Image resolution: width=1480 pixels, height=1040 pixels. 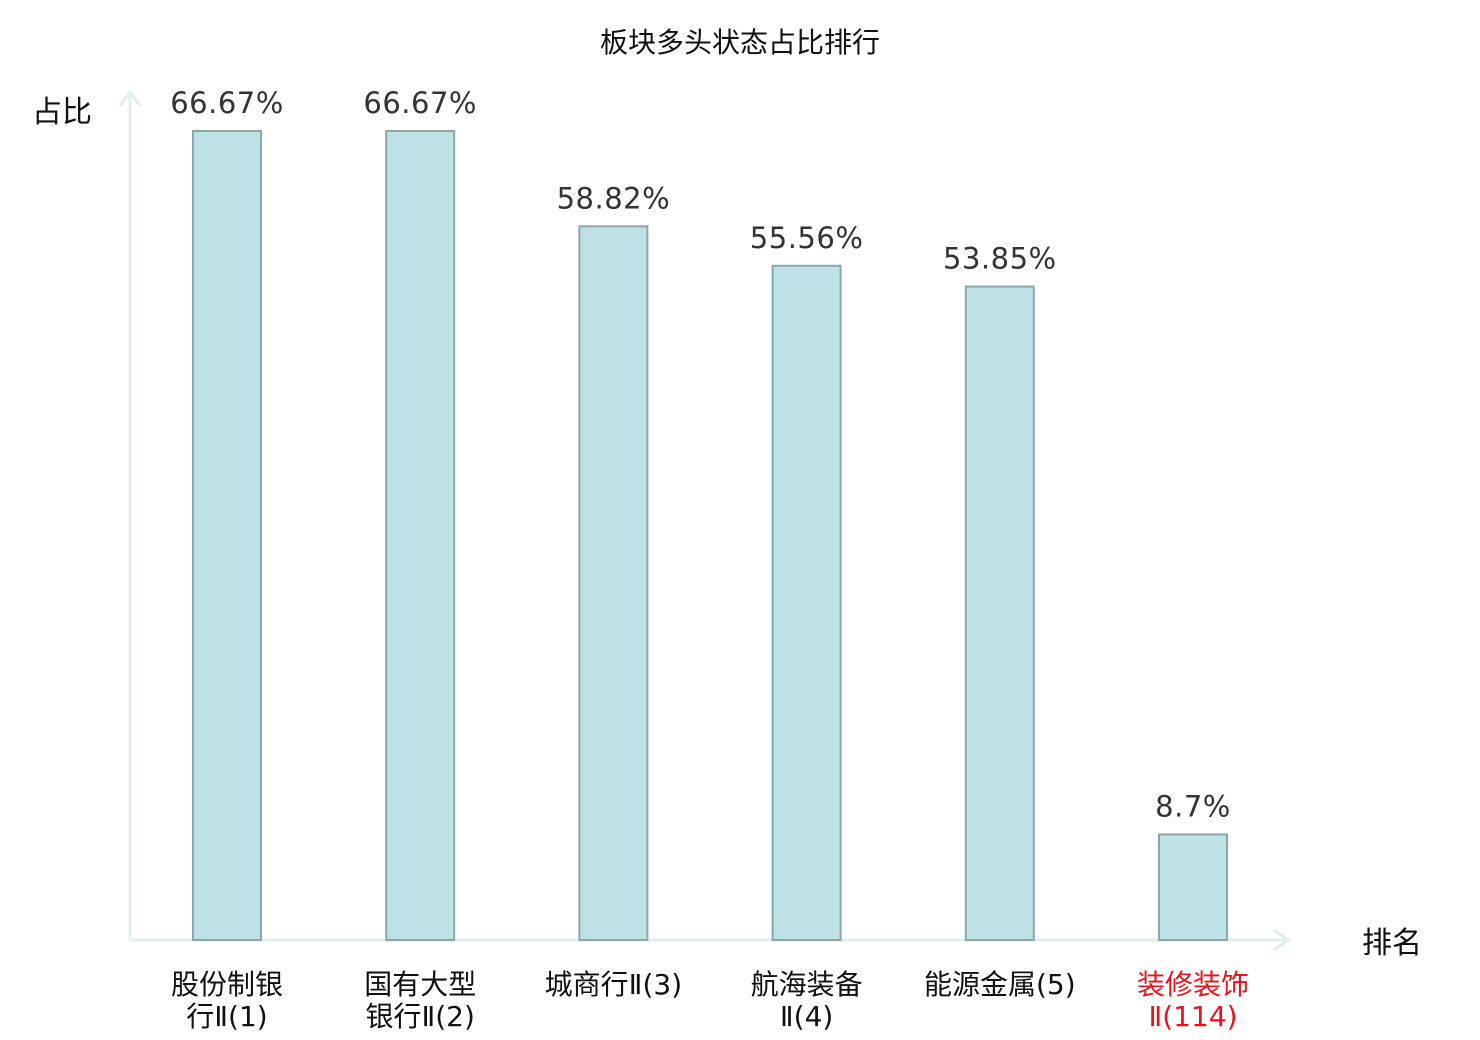 I want to click on value-label-3: 58.82%, so click(x=614, y=198).